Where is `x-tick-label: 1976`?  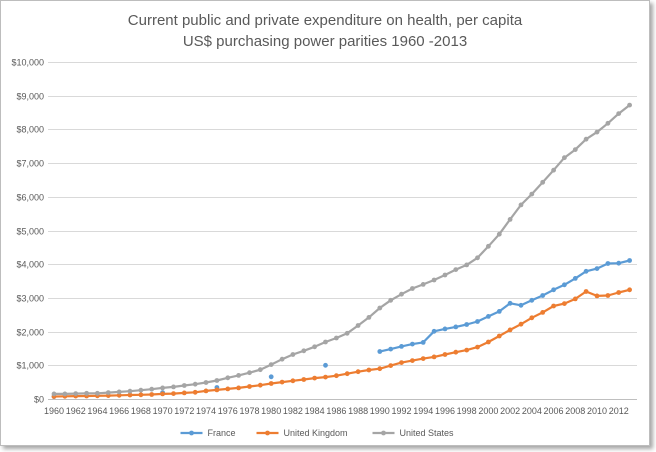 x-tick-label: 1976 is located at coordinates (228, 411).